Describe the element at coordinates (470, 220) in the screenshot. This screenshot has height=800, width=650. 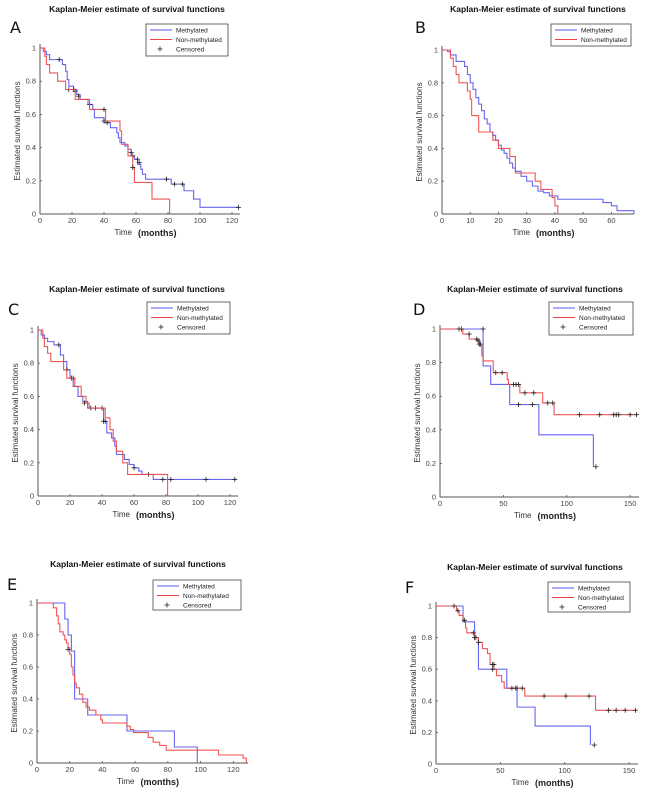
I see `x-tick-label: 10` at that location.